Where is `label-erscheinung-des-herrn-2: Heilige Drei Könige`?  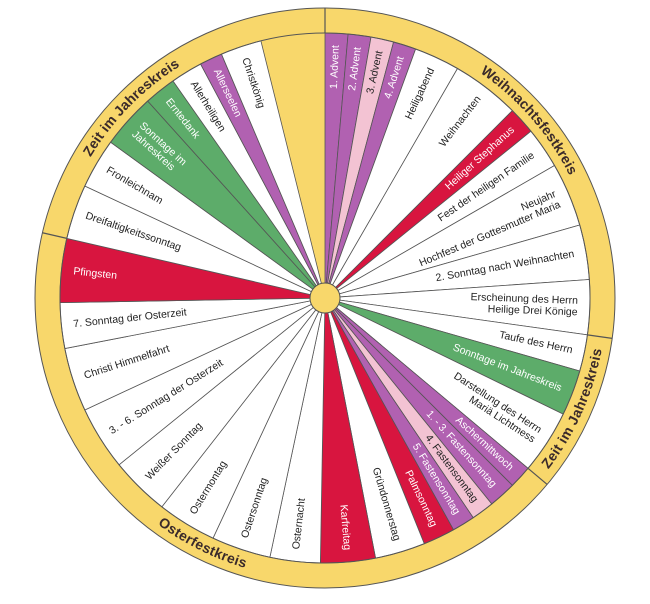
label-erscheinung-des-herrn-2: Heilige Drei Könige is located at coordinates (533, 310).